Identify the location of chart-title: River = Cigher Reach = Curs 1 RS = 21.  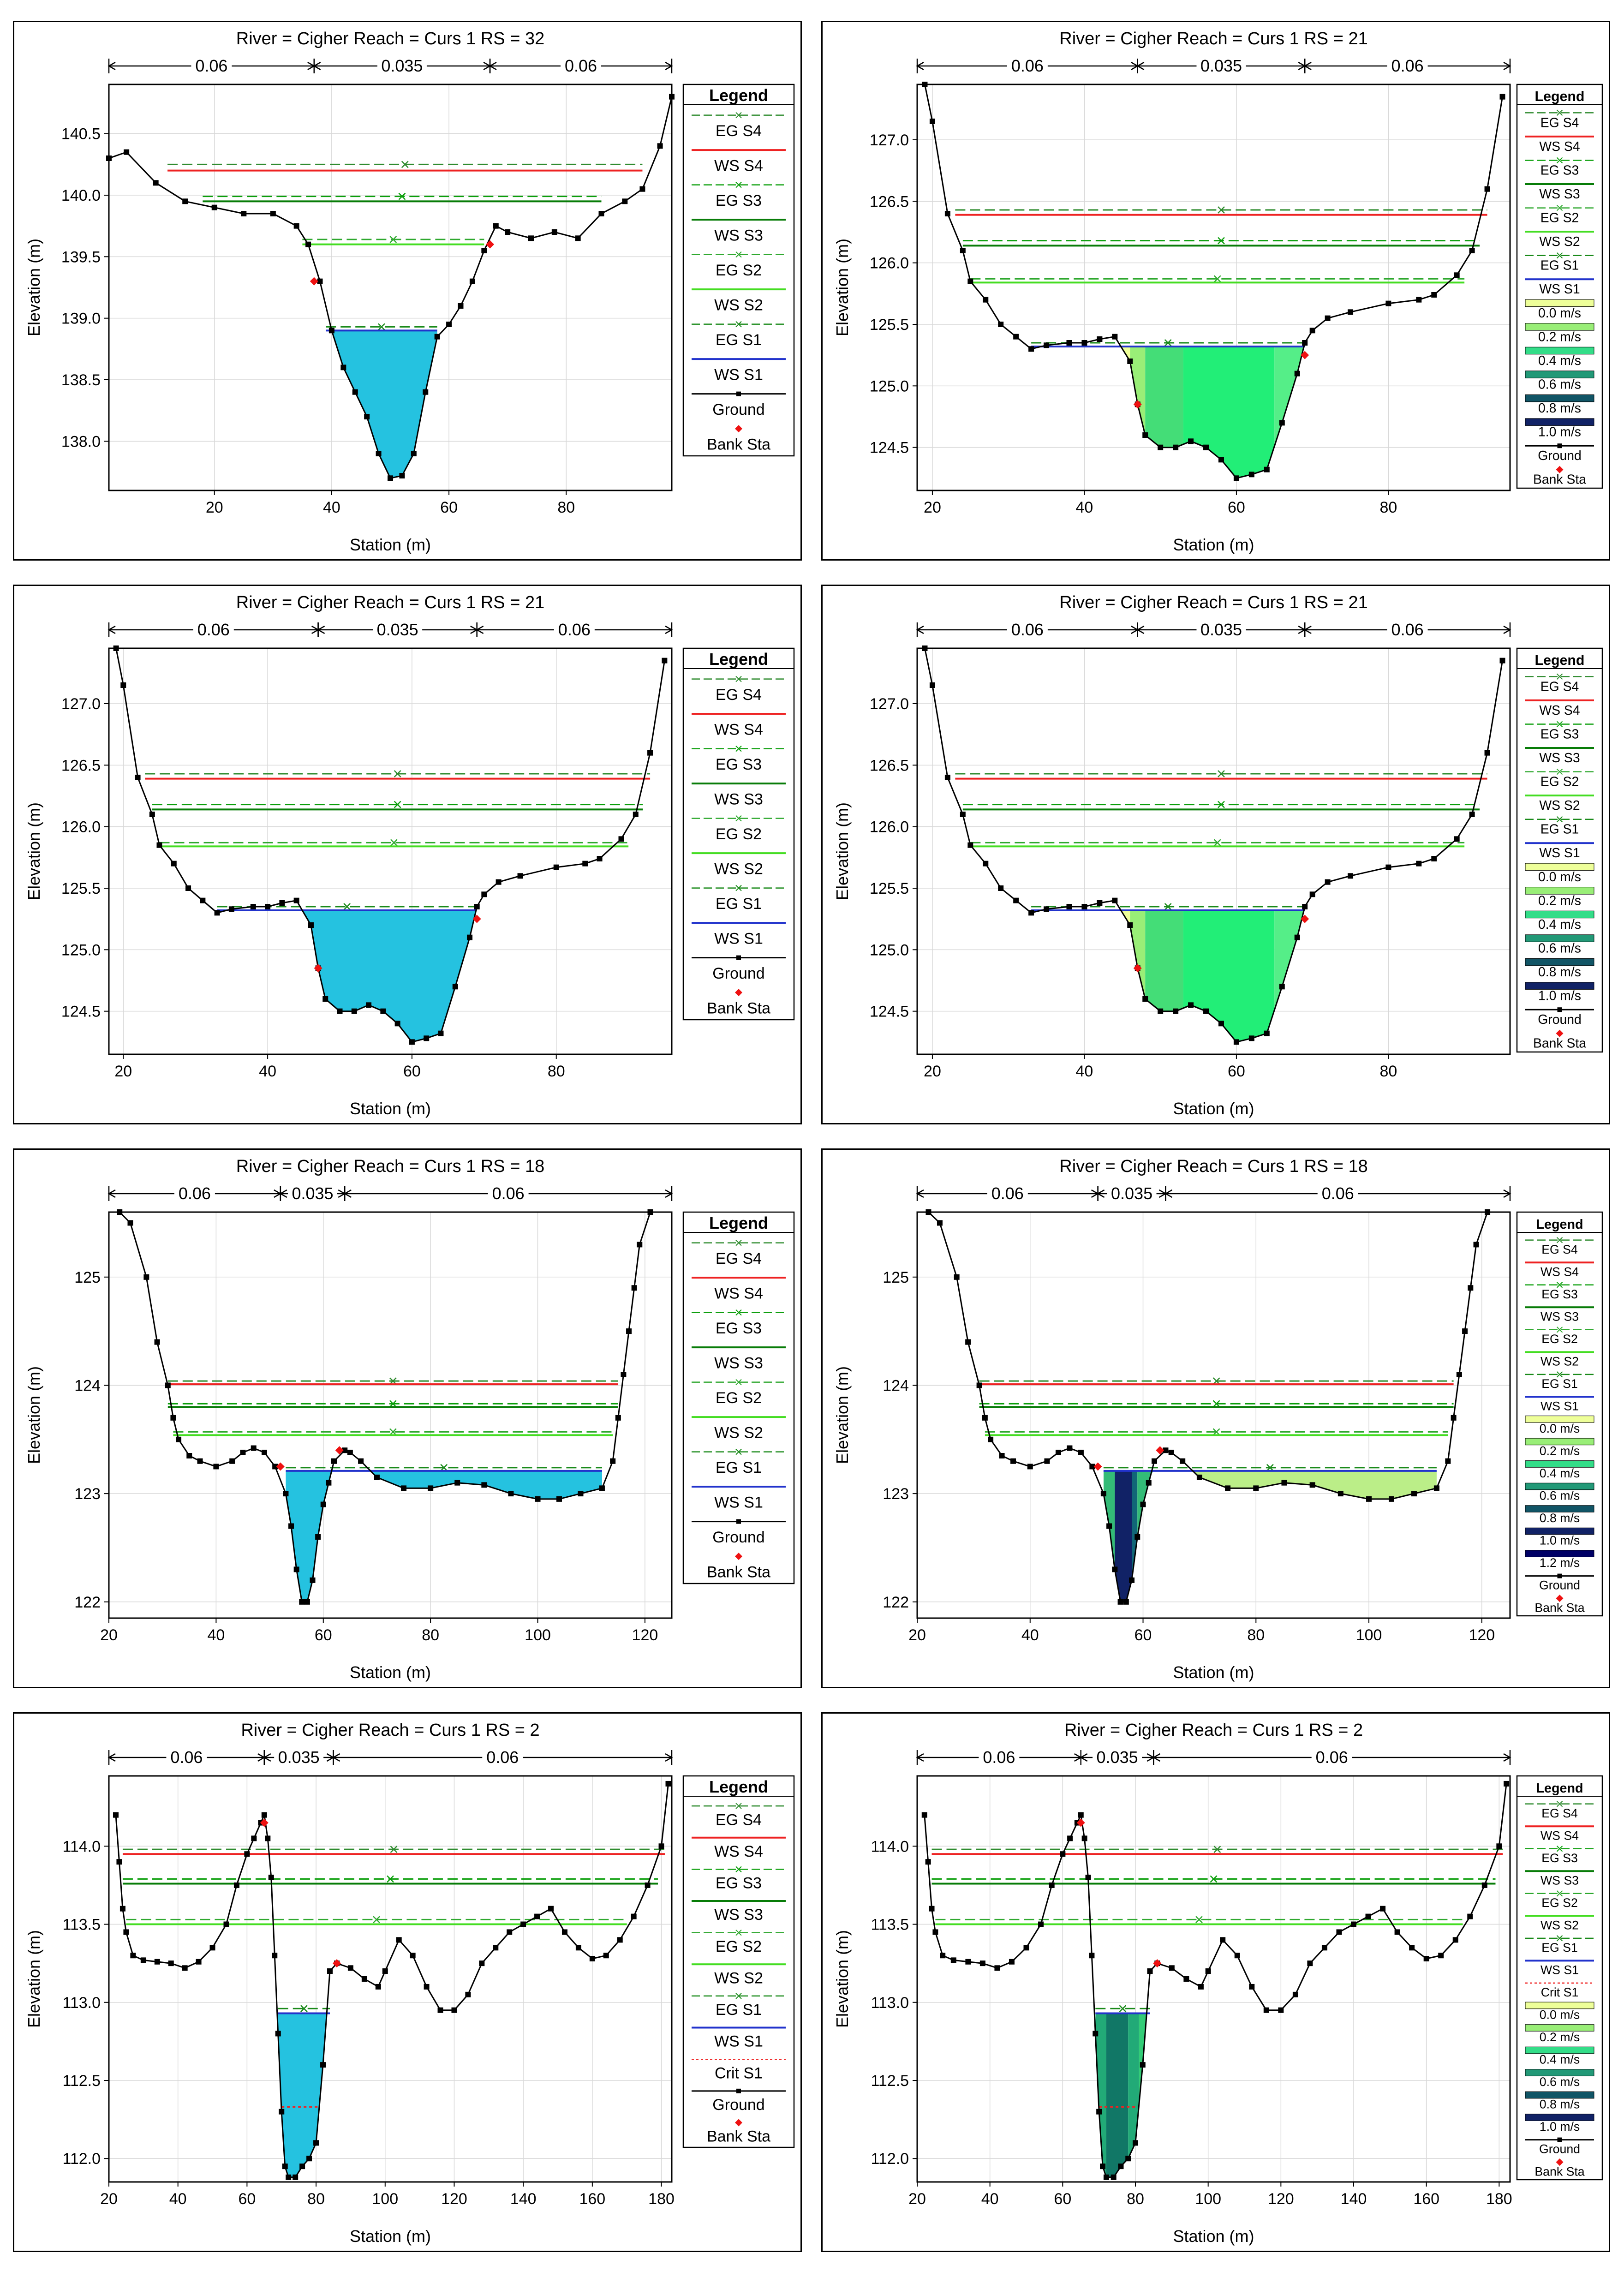
(1213, 38).